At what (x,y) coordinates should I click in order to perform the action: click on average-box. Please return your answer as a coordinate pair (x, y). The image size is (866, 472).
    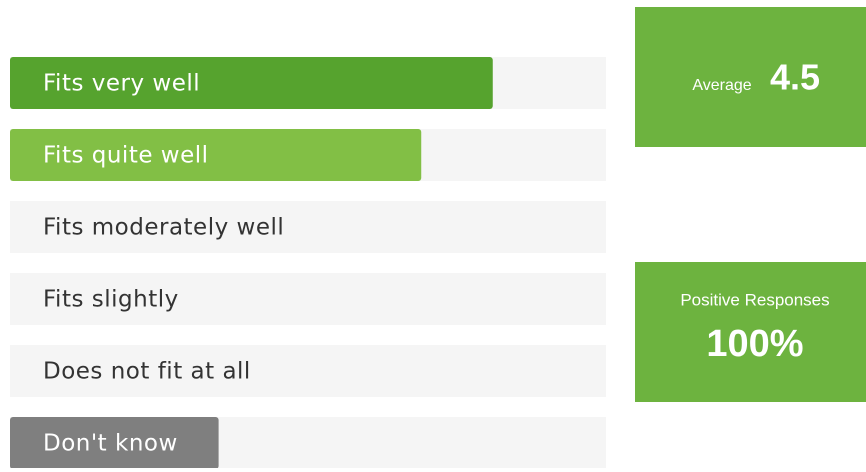
    Looking at the image, I should click on (750, 77).